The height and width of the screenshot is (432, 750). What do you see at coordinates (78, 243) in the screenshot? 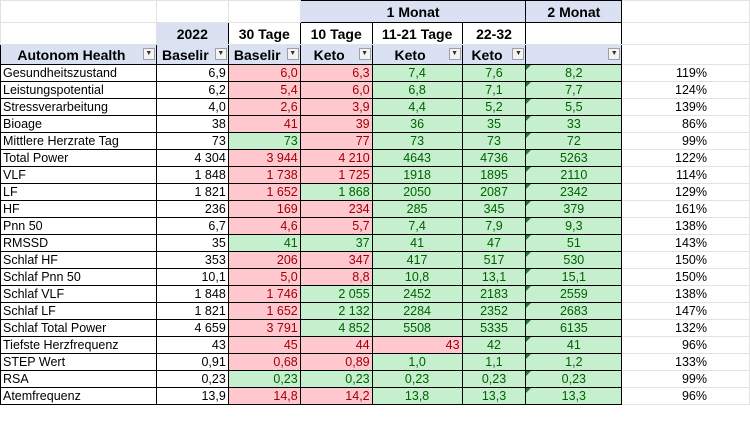
I see `row-label: RMSSD` at bounding box center [78, 243].